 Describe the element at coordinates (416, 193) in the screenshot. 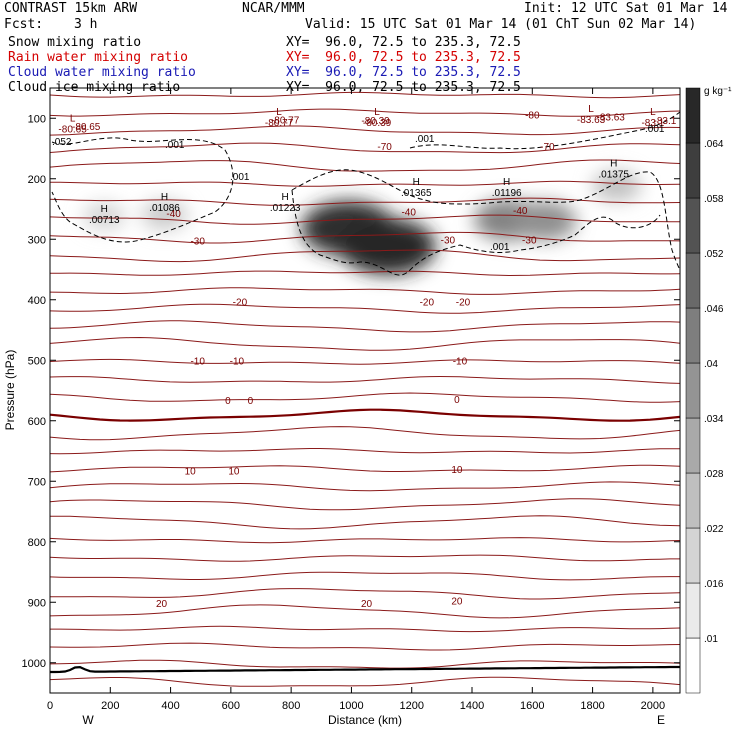

I see `high-value: .01365` at that location.